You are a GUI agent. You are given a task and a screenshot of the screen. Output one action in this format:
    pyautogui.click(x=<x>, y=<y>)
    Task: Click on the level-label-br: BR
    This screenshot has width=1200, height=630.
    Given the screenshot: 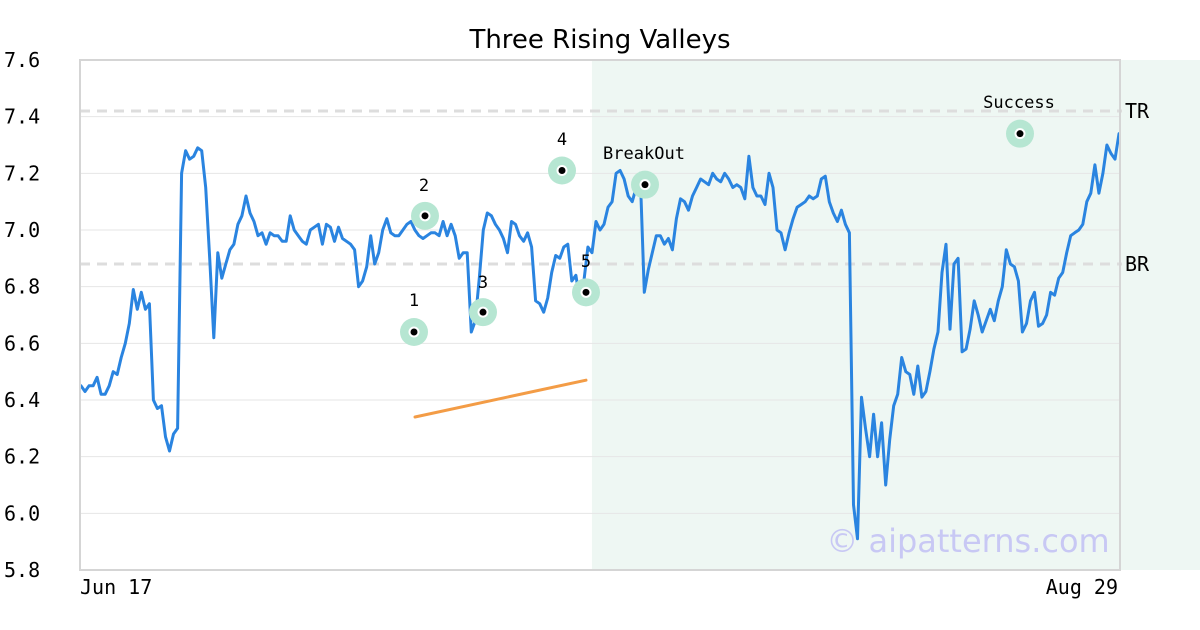 What is the action you would take?
    pyautogui.click(x=1137, y=264)
    